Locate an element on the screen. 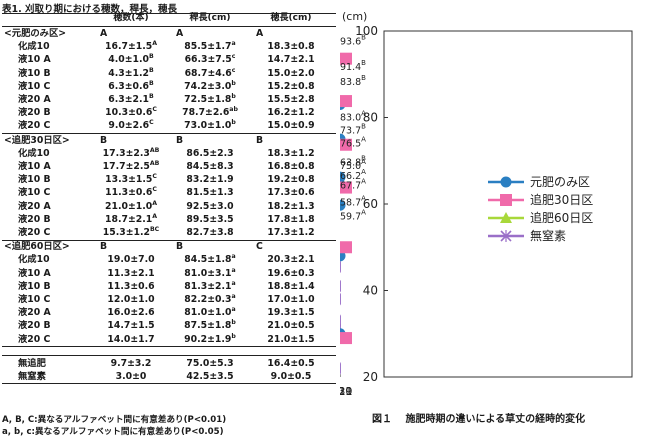 The width and height of the screenshot is (657, 437). row-value: 16.7±1.5A is located at coordinates (131, 46).